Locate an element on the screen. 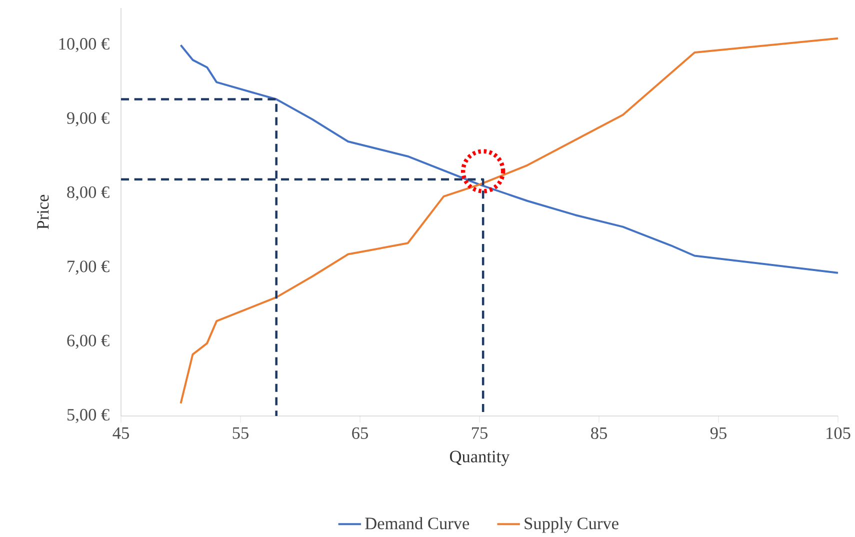 The width and height of the screenshot is (855, 537). x-tick-label: 85 is located at coordinates (599, 433).